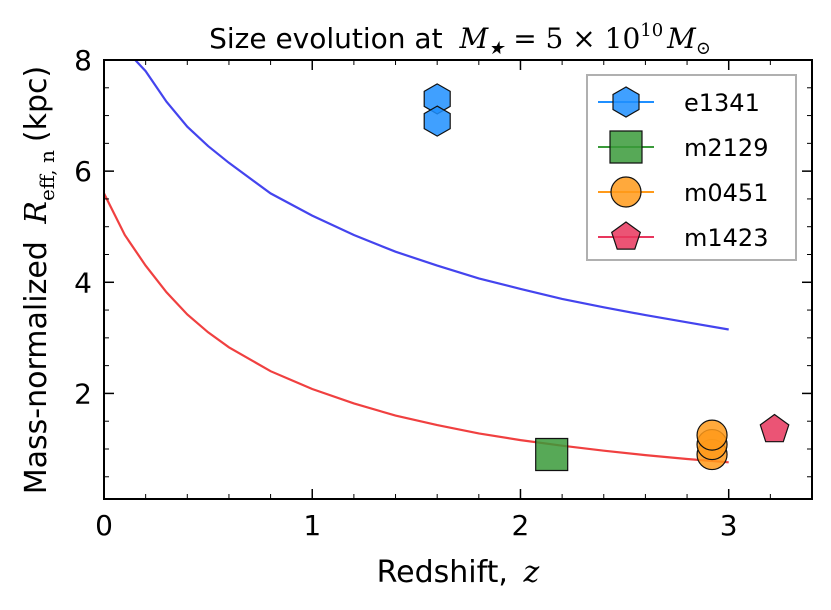 The height and width of the screenshot is (610, 831). What do you see at coordinates (726, 148) in the screenshot?
I see `legend-label-m2129: m2129` at bounding box center [726, 148].